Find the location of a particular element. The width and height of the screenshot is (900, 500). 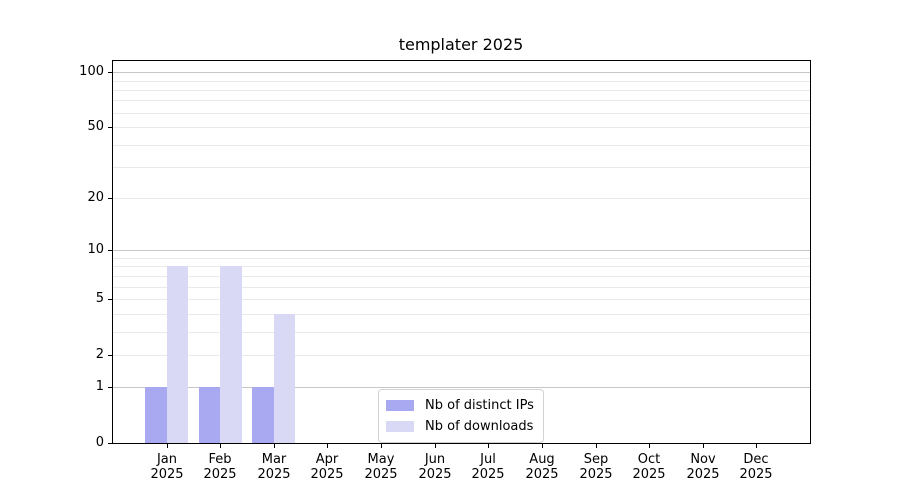

legend-item-downloads: Nb of downloads is located at coordinates (460, 426).